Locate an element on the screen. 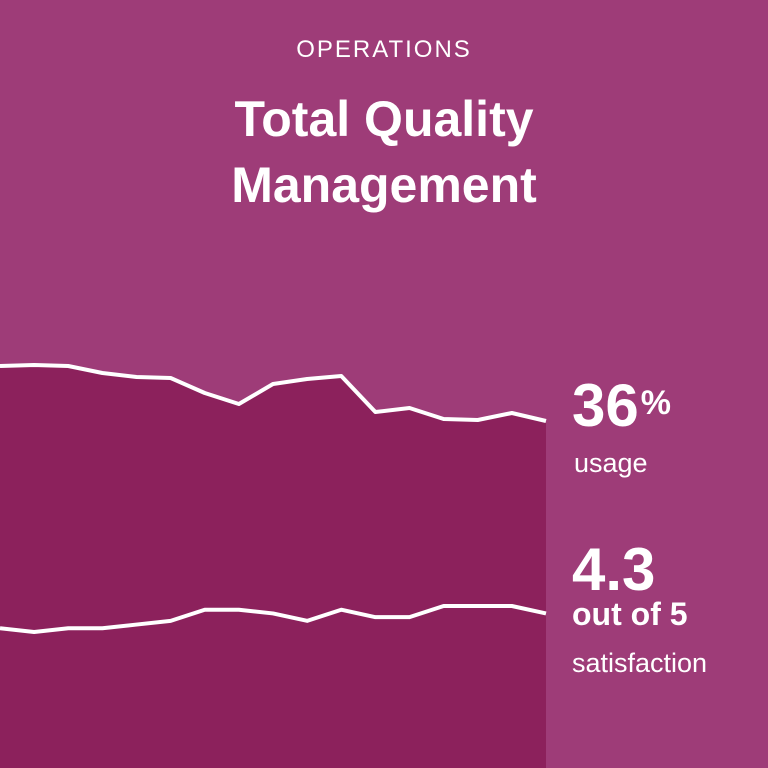 The width and height of the screenshot is (768, 768). section-kicker: OPERATIONS is located at coordinates (384, 49).